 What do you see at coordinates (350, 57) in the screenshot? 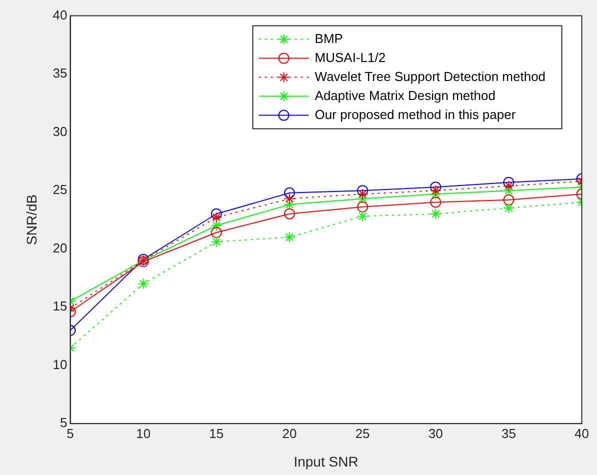
I see `legend-label: MUSAI-L1/2` at bounding box center [350, 57].